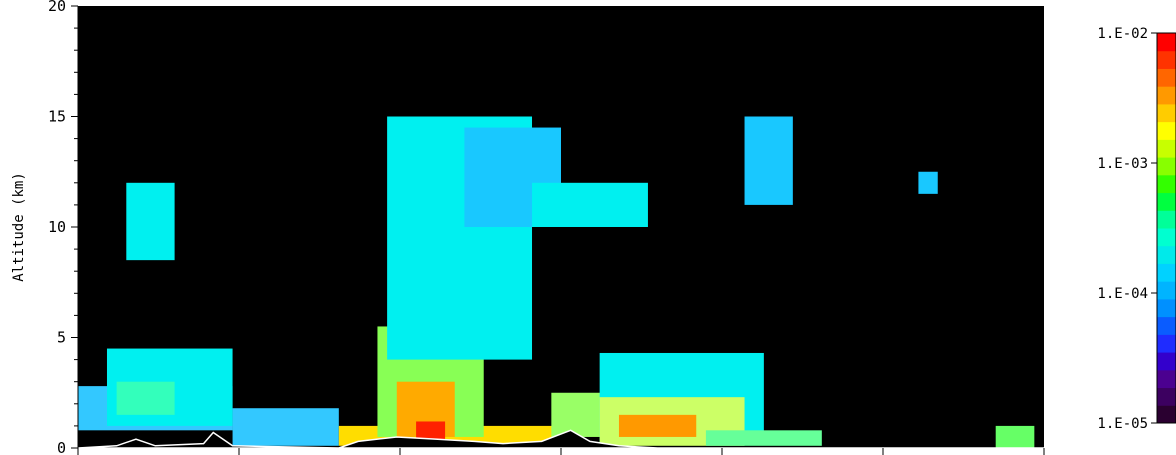 The image size is (1176, 455). I want to click on colorbar-tick-label: 1.E-02, so click(1122, 34).